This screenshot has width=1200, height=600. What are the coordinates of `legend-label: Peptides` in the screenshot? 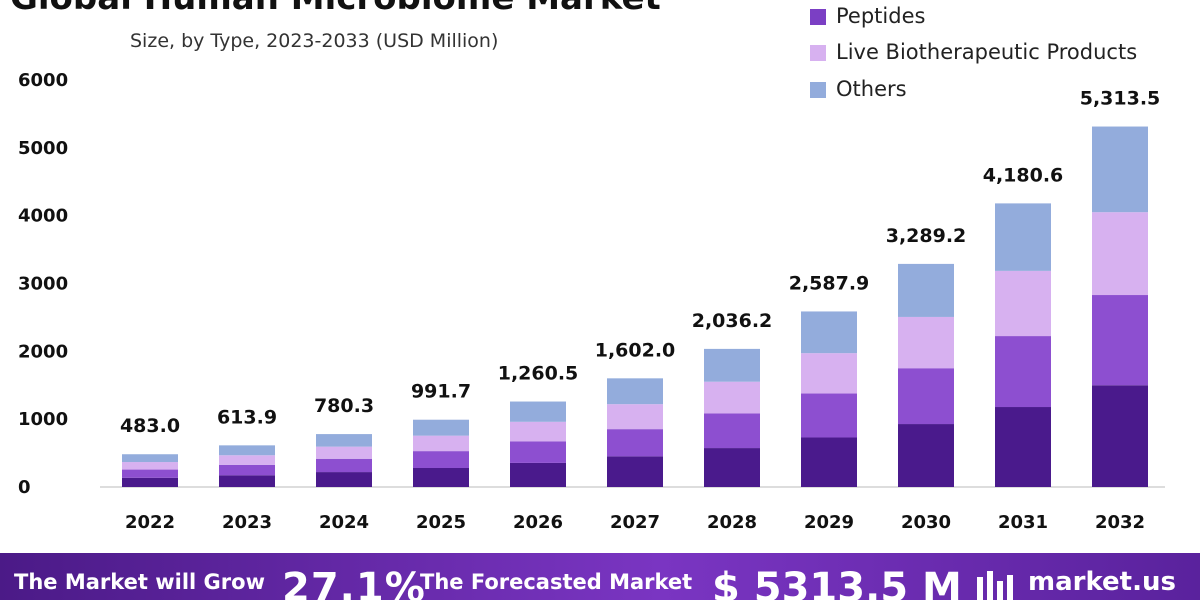 It's located at (881, 16).